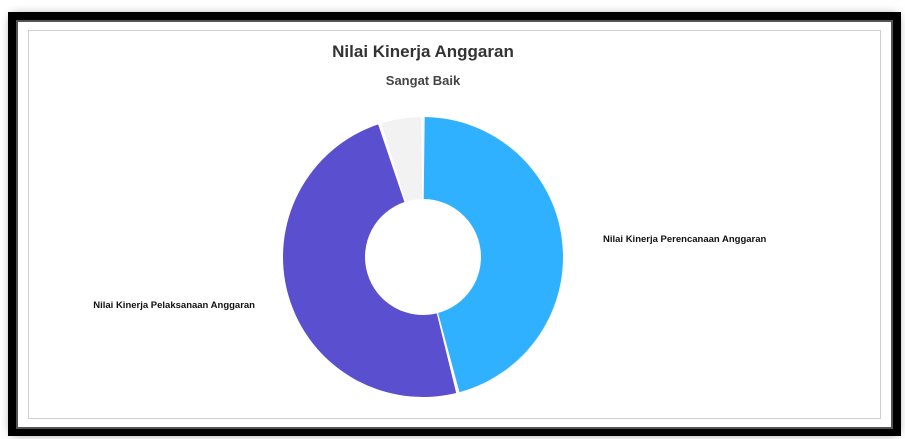  What do you see at coordinates (423, 80) in the screenshot?
I see `chart-subtitle: Sangat Baik` at bounding box center [423, 80].